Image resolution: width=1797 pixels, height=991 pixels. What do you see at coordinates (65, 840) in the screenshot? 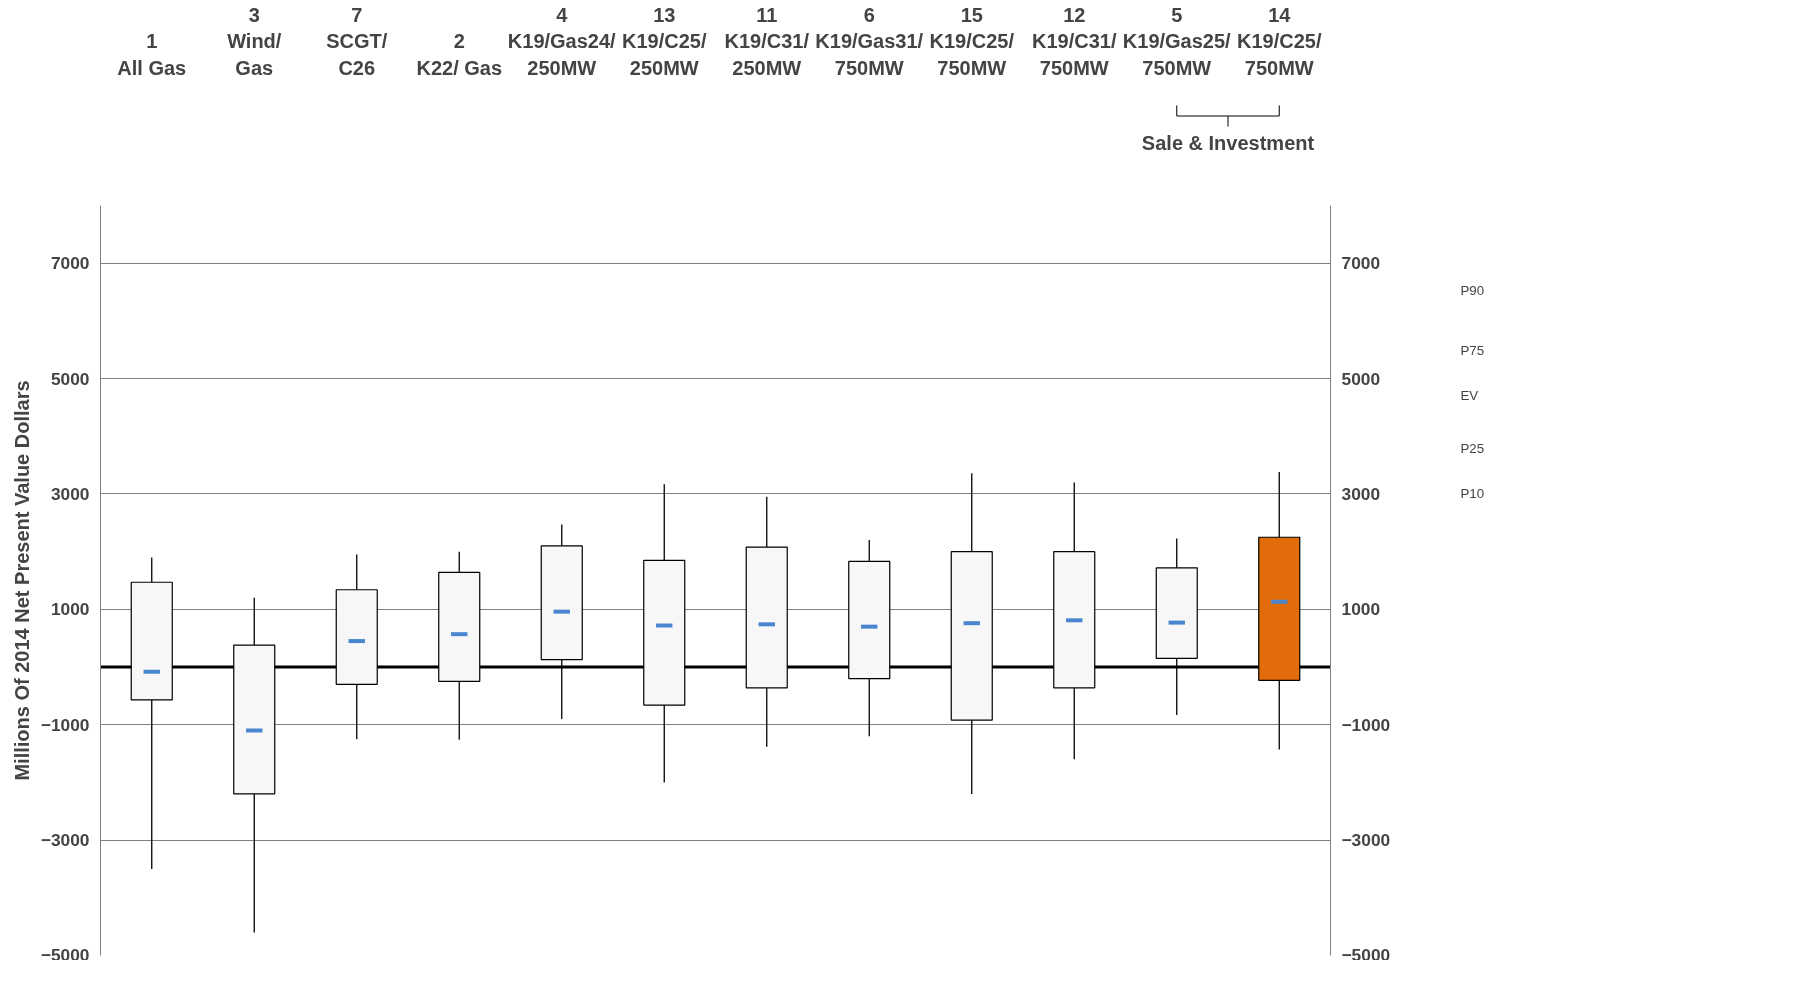
I see `y-tick-label: −3000` at bounding box center [65, 840].